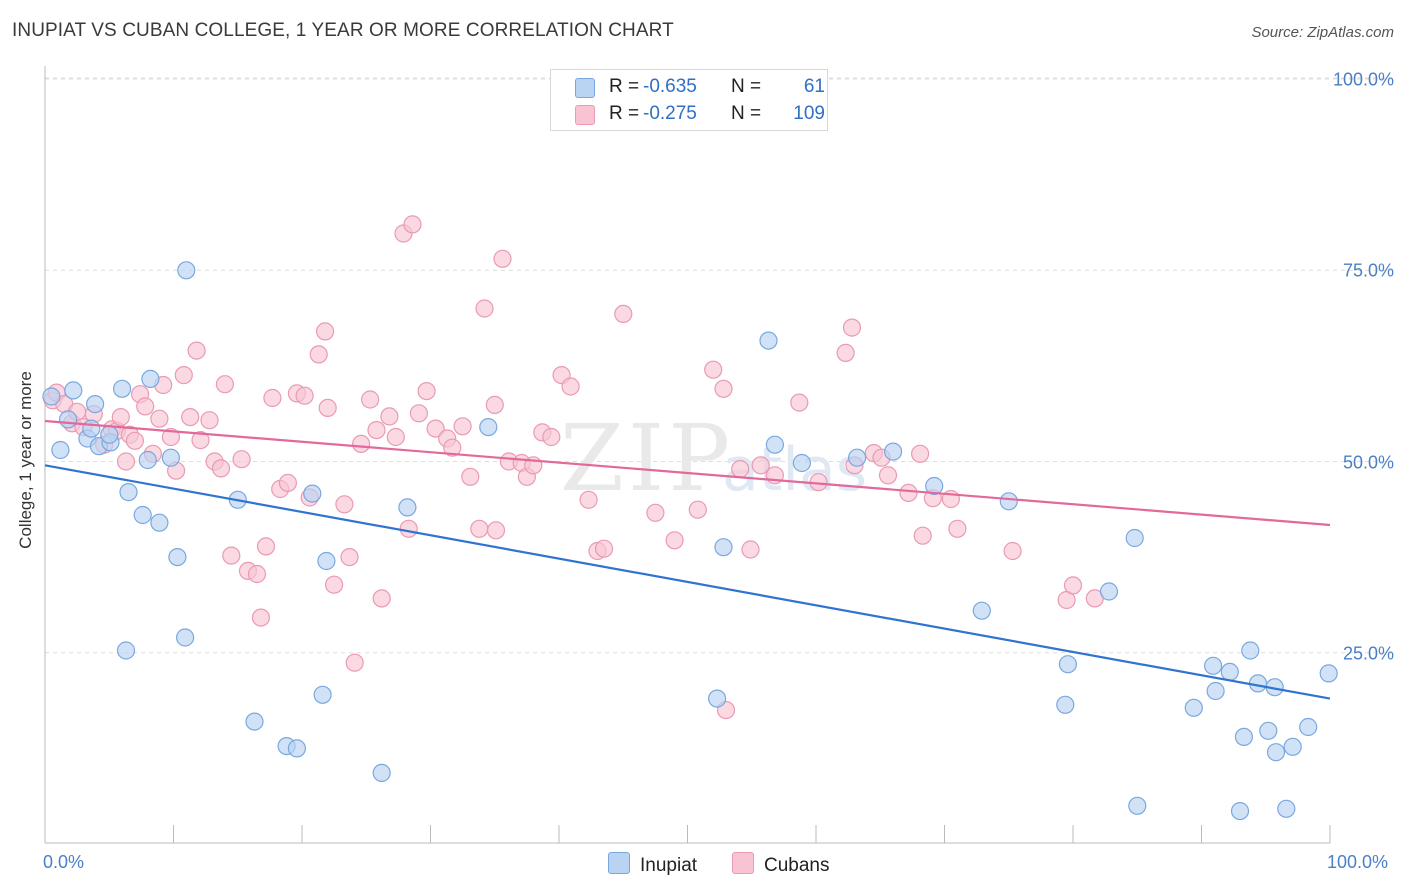 This screenshot has width=1406, height=892. I want to click on legend-r-value: -0.275, so click(670, 113).